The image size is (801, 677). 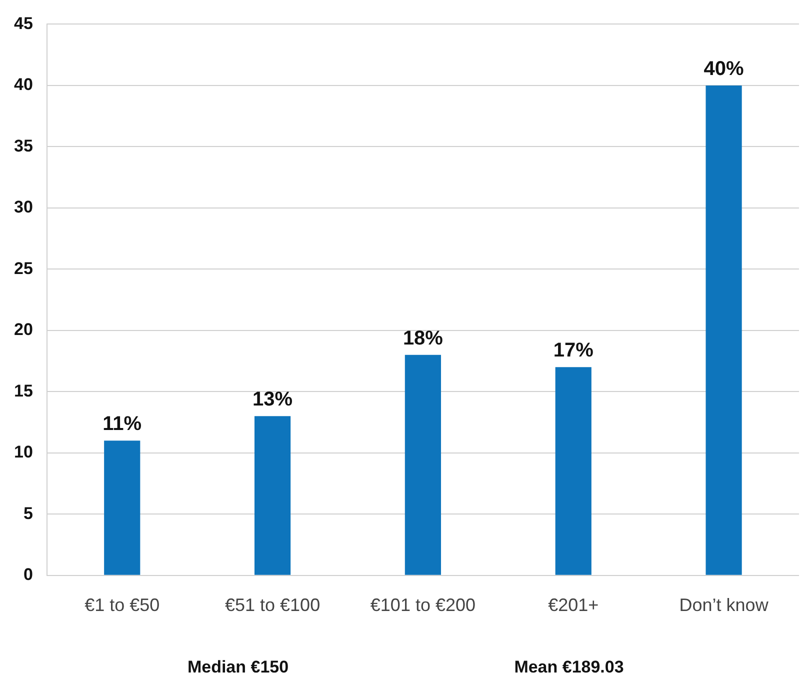 What do you see at coordinates (23, 84) in the screenshot?
I see `y-tick-label: 40` at bounding box center [23, 84].